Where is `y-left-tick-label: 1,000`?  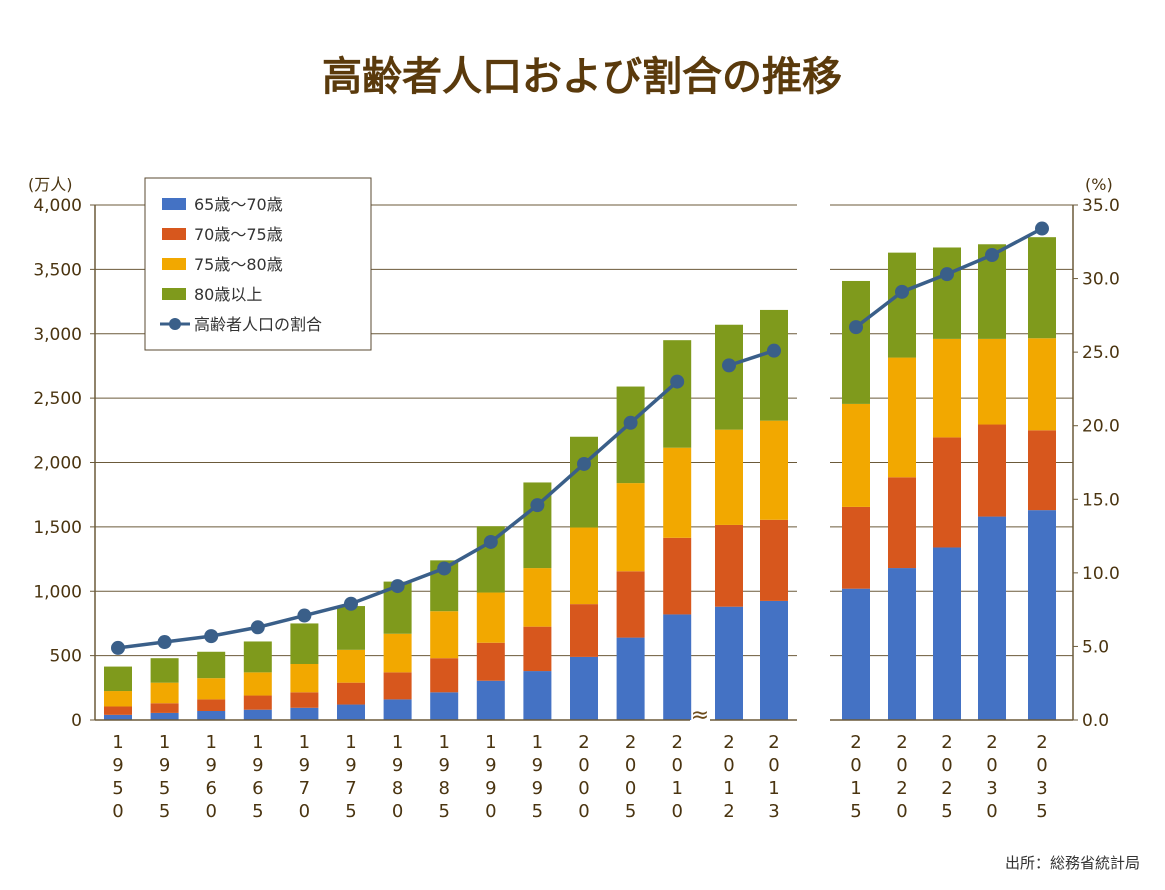
y-left-tick-label: 1,000 is located at coordinates (57, 592).